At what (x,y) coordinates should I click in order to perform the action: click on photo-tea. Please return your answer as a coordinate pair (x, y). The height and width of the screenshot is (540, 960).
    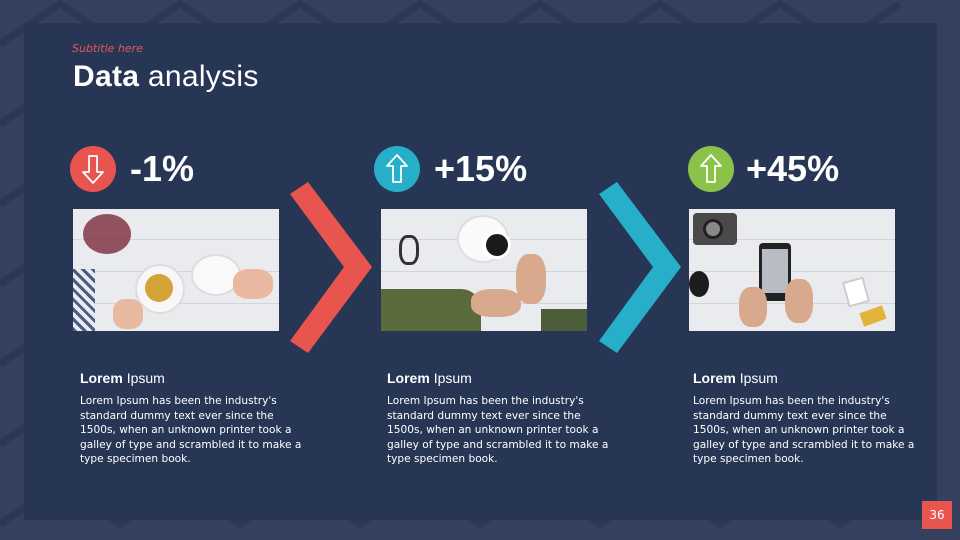
    Looking at the image, I should click on (176, 270).